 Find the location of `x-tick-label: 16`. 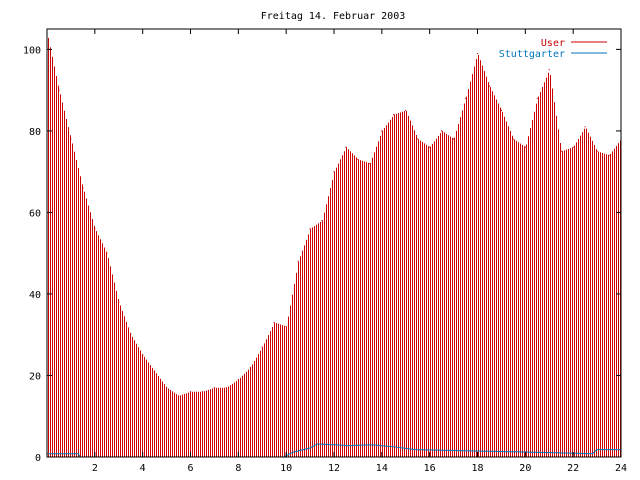

x-tick-label: 16 is located at coordinates (430, 468).